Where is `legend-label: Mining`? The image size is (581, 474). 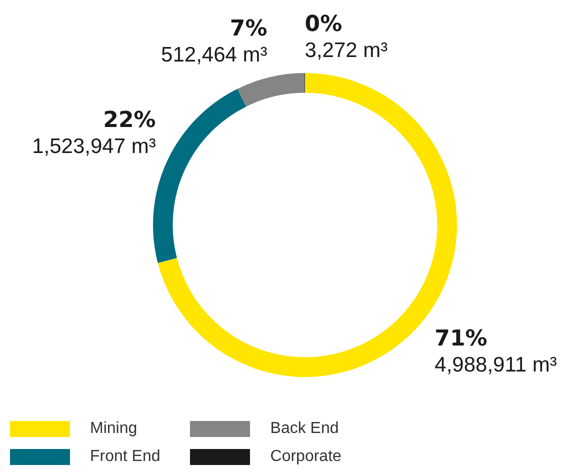 legend-label: Mining is located at coordinates (114, 429).